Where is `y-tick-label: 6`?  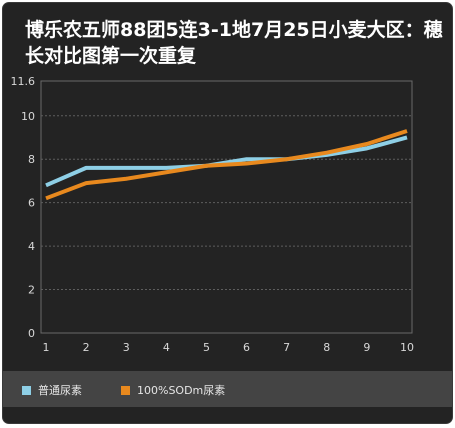 y-tick-label: 6 is located at coordinates (31, 203).